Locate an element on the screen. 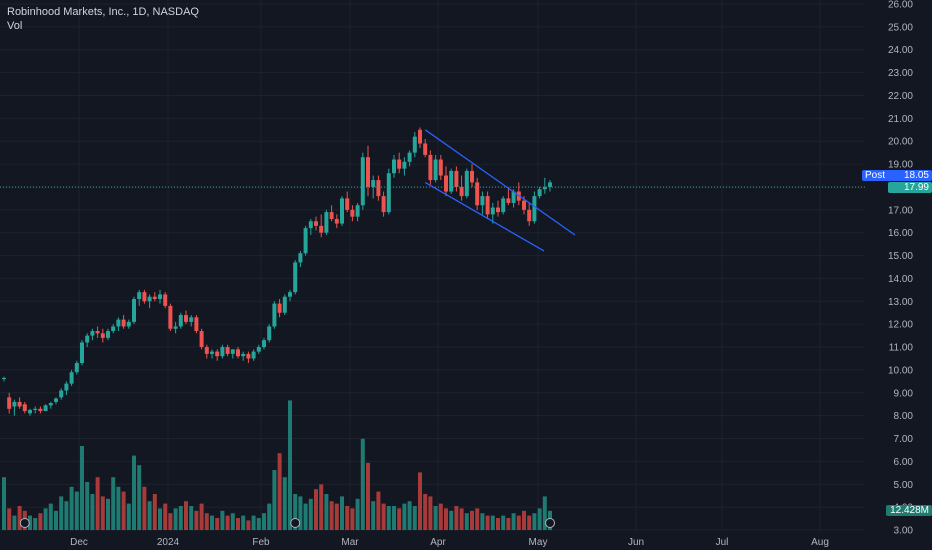 The width and height of the screenshot is (932, 550). y-tick-label: 9.00 is located at coordinates (904, 393).